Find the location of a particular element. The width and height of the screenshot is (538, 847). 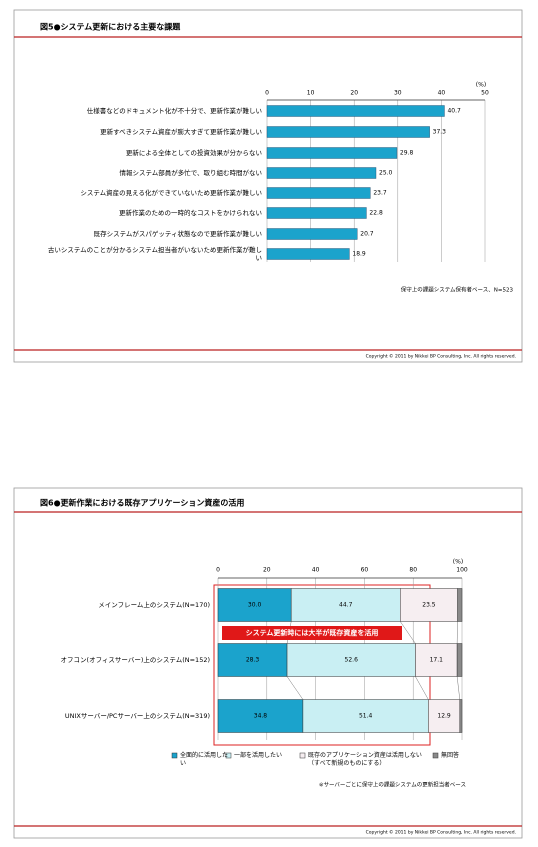

category-label: 更新すべきシステム資産が膨大すぎて更新作業が難しい is located at coordinates (181, 132).